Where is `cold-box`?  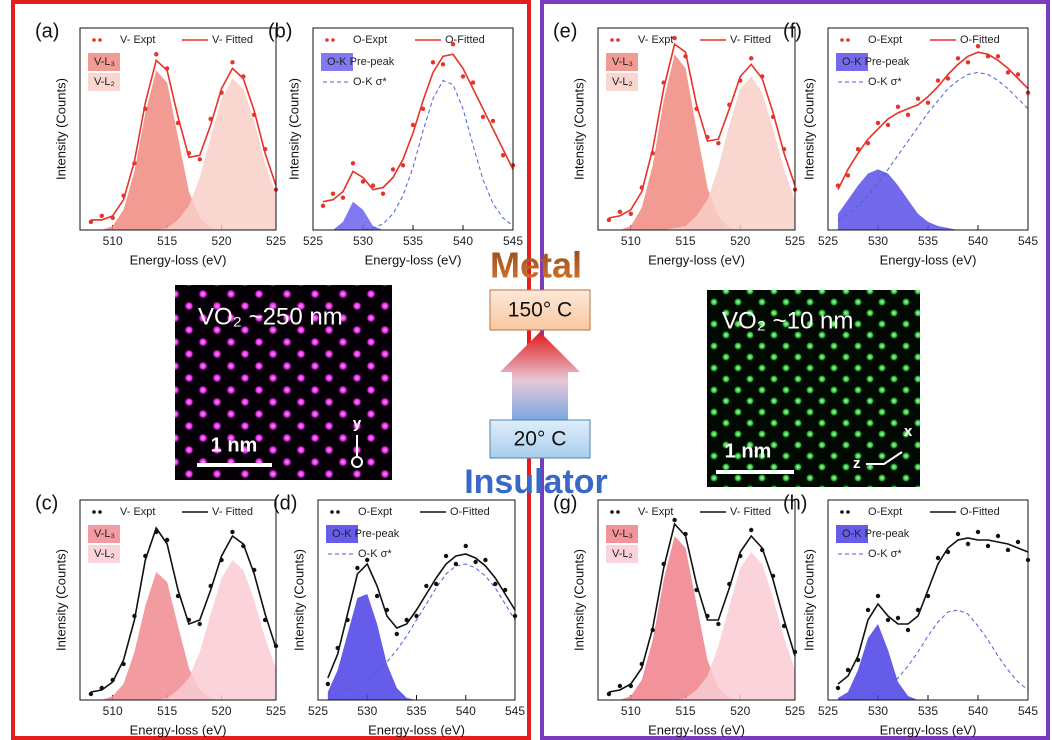 cold-box is located at coordinates (540, 439).